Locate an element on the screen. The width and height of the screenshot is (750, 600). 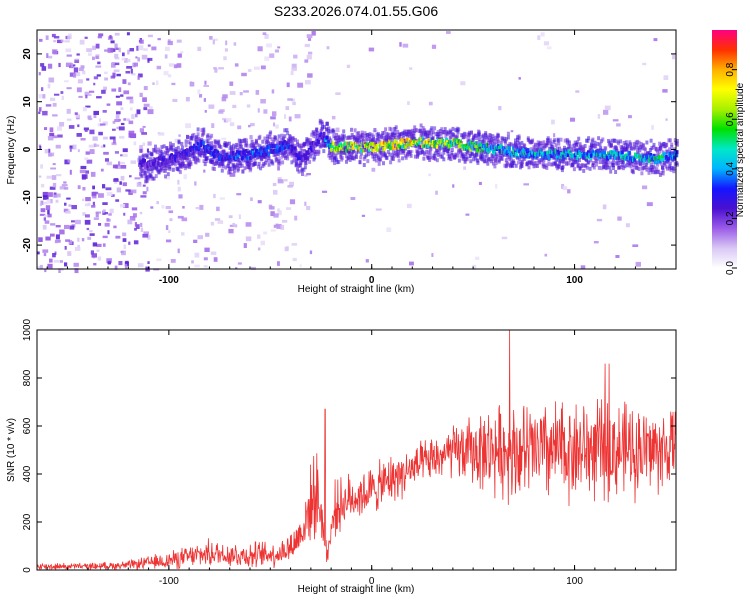
colorbar-label: Normalized spectral amplitude is located at coordinates (740, 149).